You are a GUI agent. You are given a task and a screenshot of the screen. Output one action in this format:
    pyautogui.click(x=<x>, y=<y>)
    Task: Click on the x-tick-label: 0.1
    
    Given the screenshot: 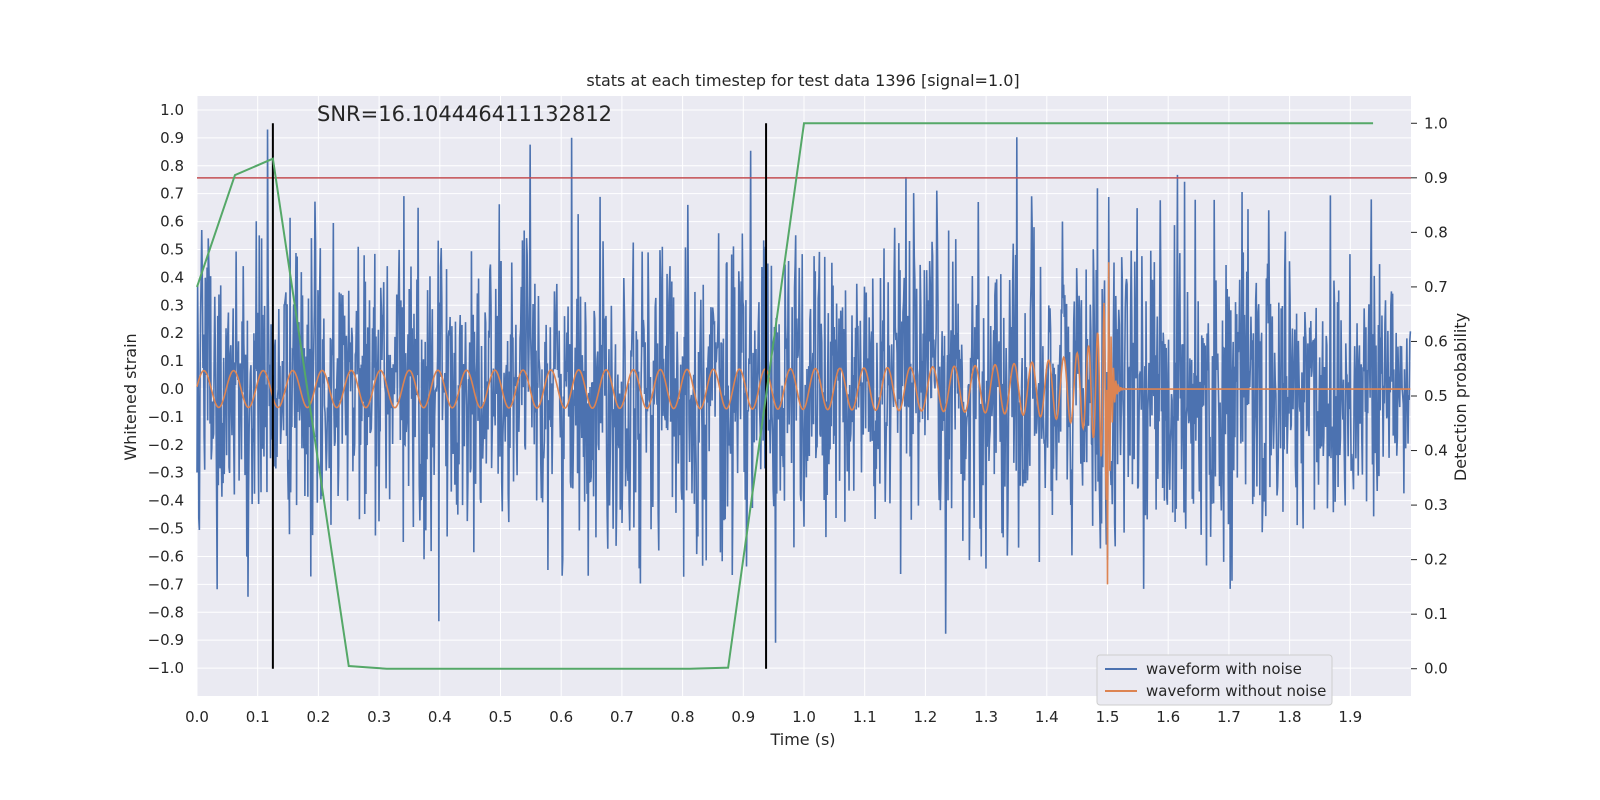 What is the action you would take?
    pyautogui.click(x=258, y=717)
    